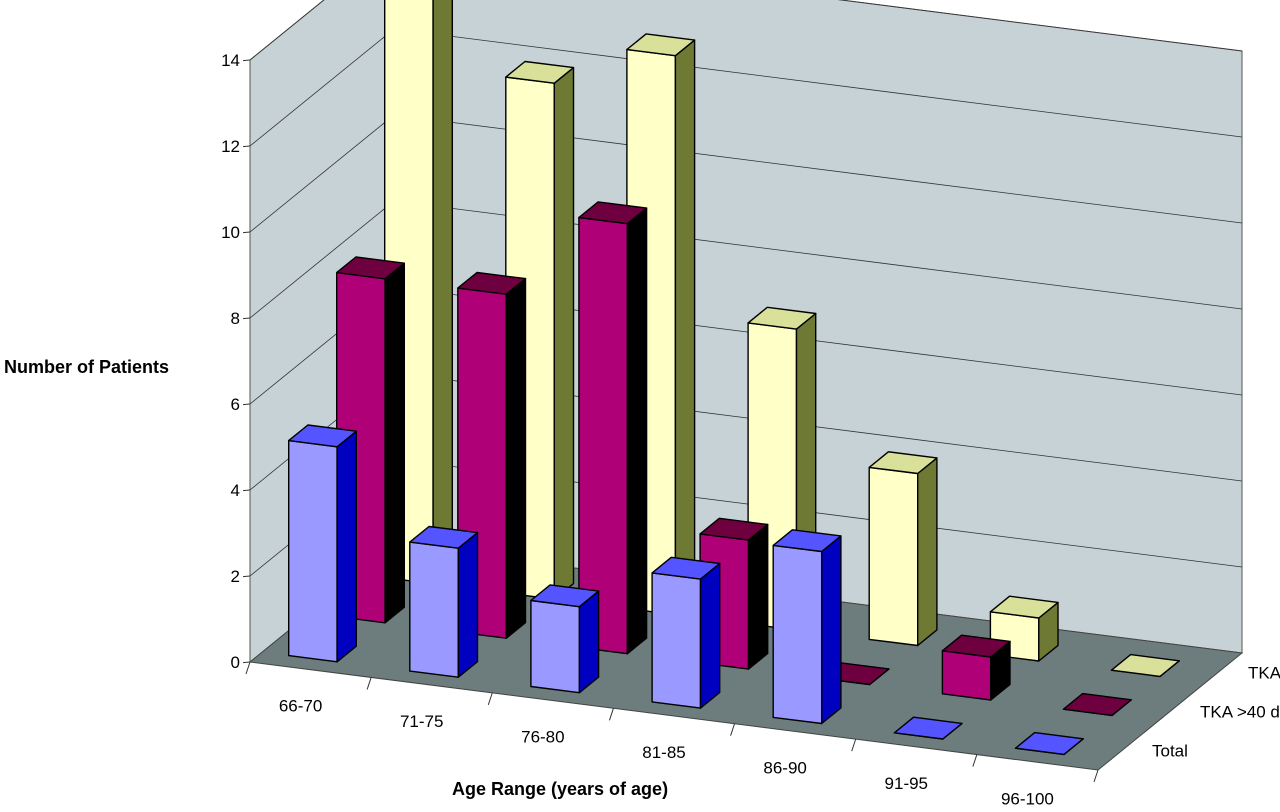 This screenshot has width=1280, height=812. What do you see at coordinates (230, 232) in the screenshot?
I see `y-tick-label: 10` at bounding box center [230, 232].